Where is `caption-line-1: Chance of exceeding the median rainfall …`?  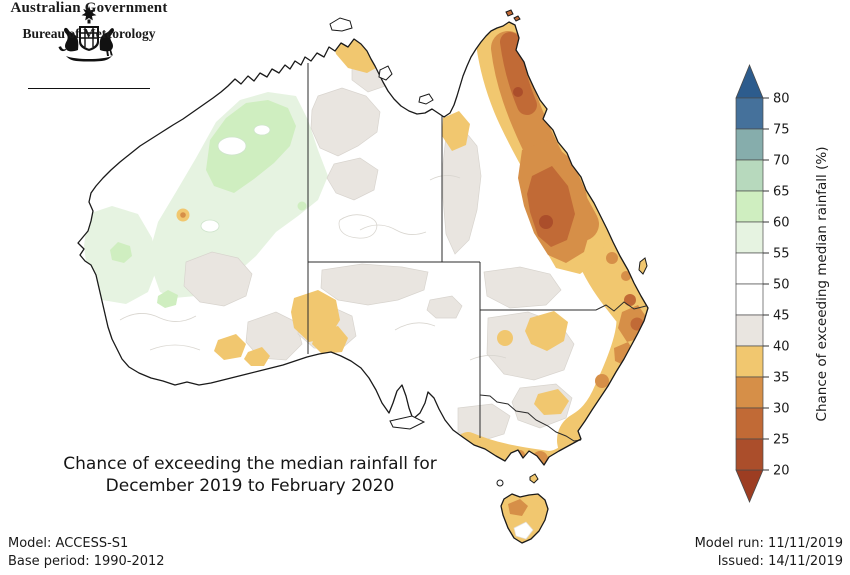
caption-line-1: Chance of exceeding the median rainfall … is located at coordinates (250, 464).